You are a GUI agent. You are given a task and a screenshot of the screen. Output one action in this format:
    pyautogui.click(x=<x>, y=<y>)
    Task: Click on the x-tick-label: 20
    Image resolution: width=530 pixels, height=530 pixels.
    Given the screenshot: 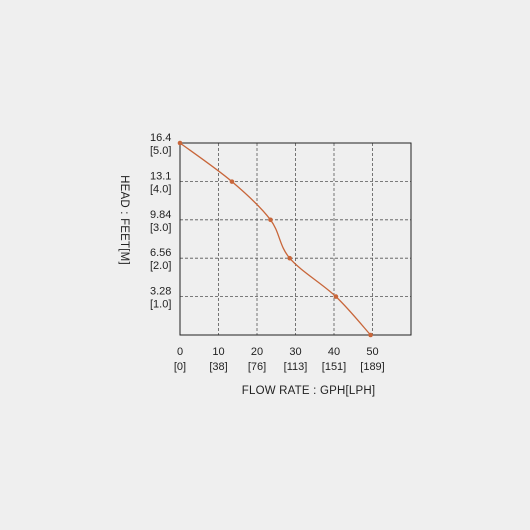 What is the action you would take?
    pyautogui.click(x=257, y=352)
    